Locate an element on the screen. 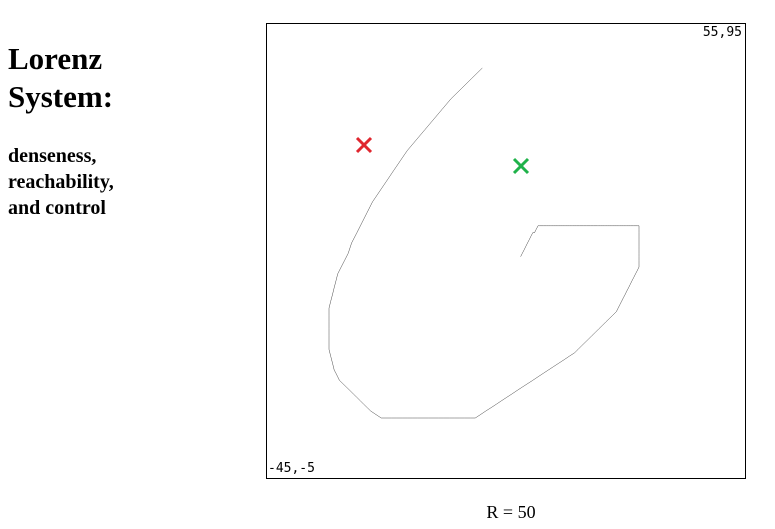 The width and height of the screenshot is (775, 529). slide-title: Lorenz System: is located at coordinates (60, 78).